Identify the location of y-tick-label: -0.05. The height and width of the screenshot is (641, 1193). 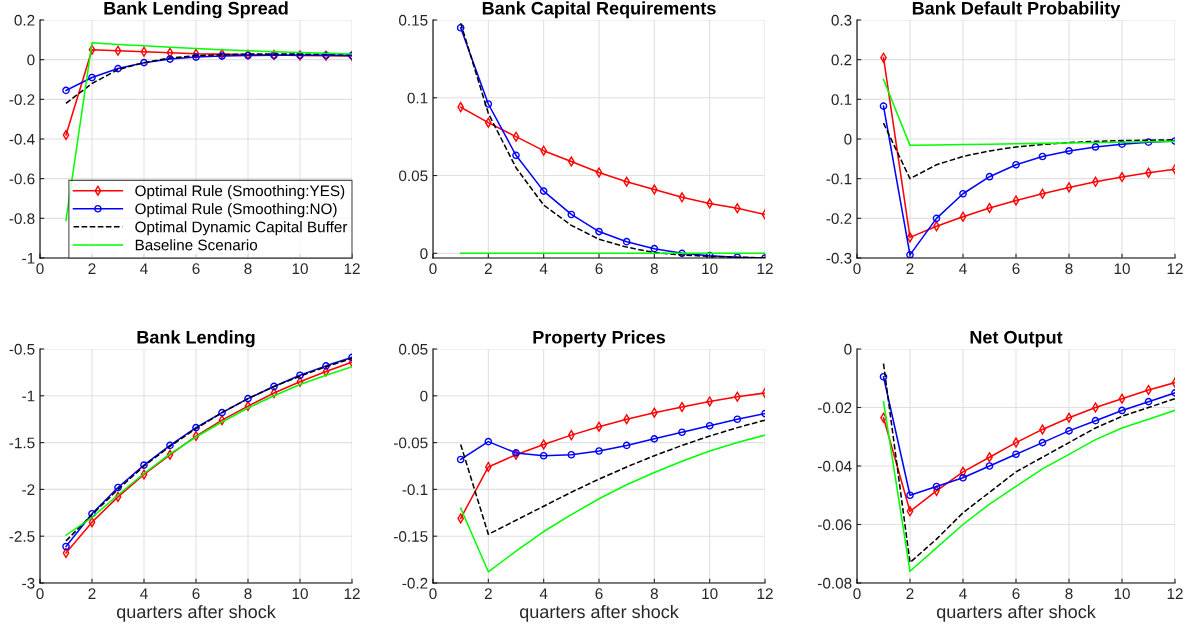
(411, 443).